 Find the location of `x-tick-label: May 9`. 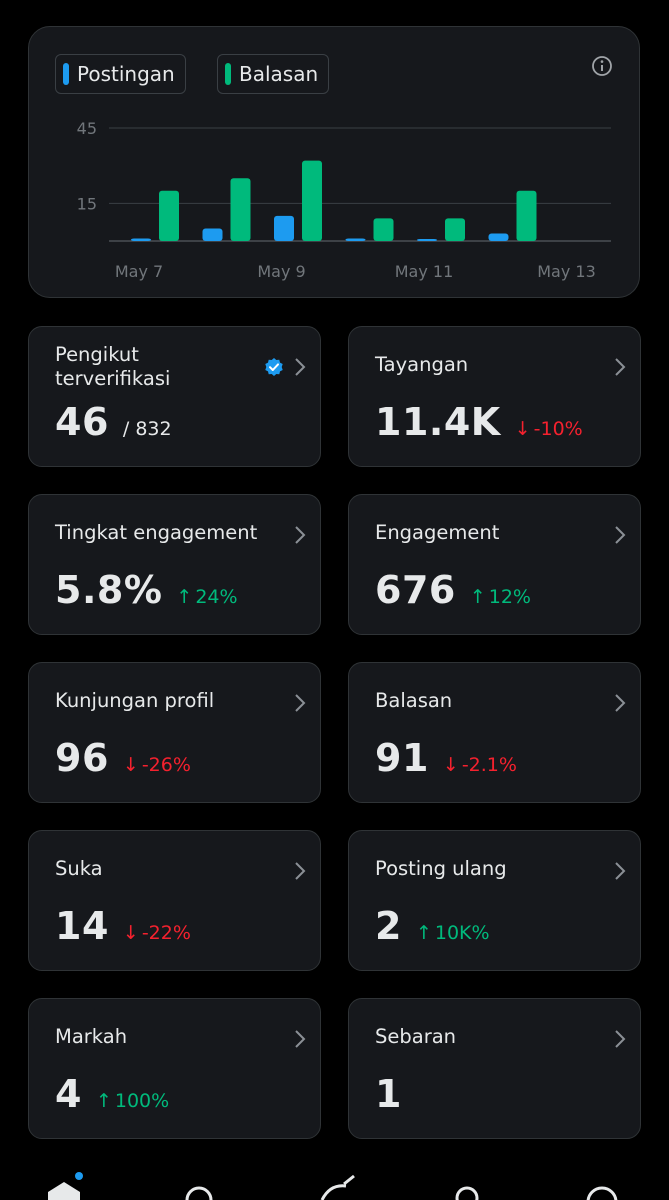

x-tick-label: May 9 is located at coordinates (281, 271).